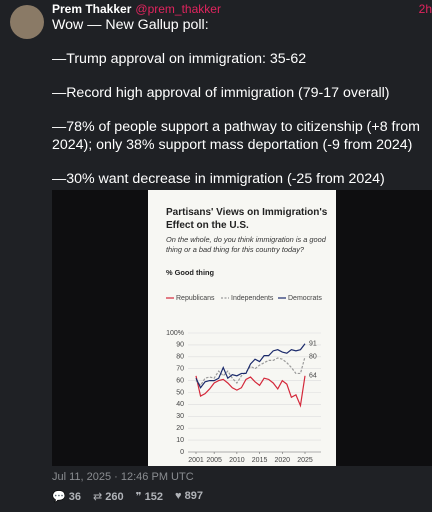 This screenshot has width=432, height=512. I want to click on likes: ♥ 897, so click(189, 496).